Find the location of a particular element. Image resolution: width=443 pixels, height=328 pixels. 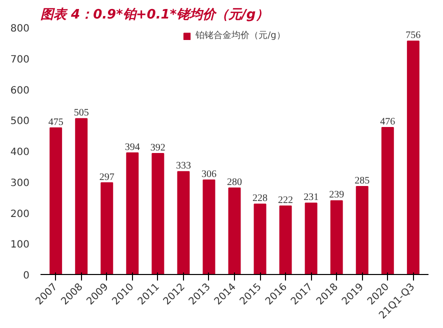

y-tick-label: 300 is located at coordinates (20, 183).